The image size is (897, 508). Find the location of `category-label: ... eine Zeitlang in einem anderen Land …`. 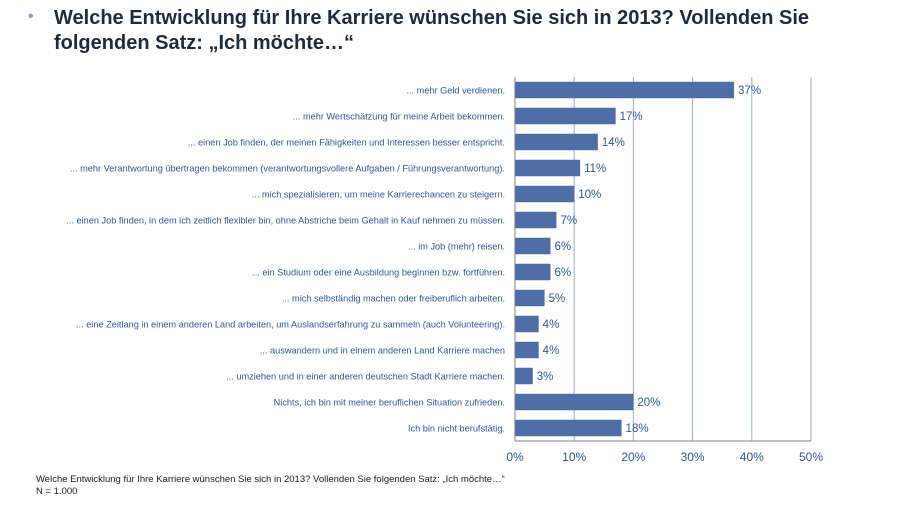

category-label: ... eine Zeitlang in einem anderen Land … is located at coordinates (290, 325).